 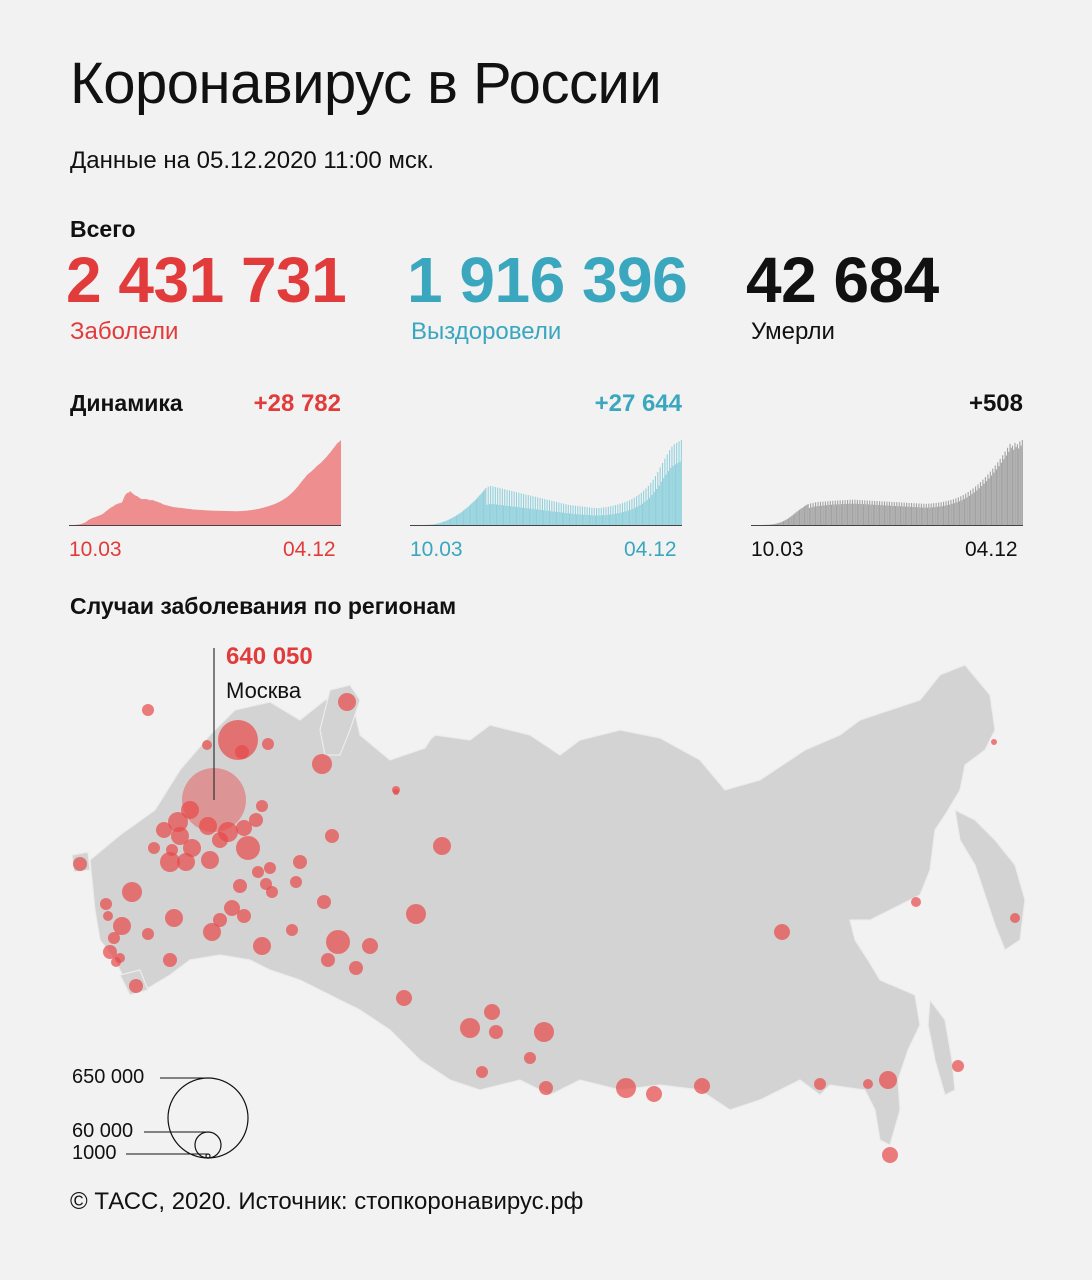 I want to click on legend-label-small: 1000, so click(x=94, y=1153).